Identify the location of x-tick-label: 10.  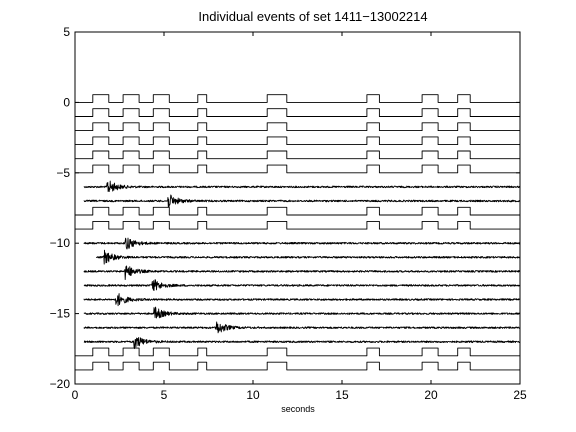
(253, 395).